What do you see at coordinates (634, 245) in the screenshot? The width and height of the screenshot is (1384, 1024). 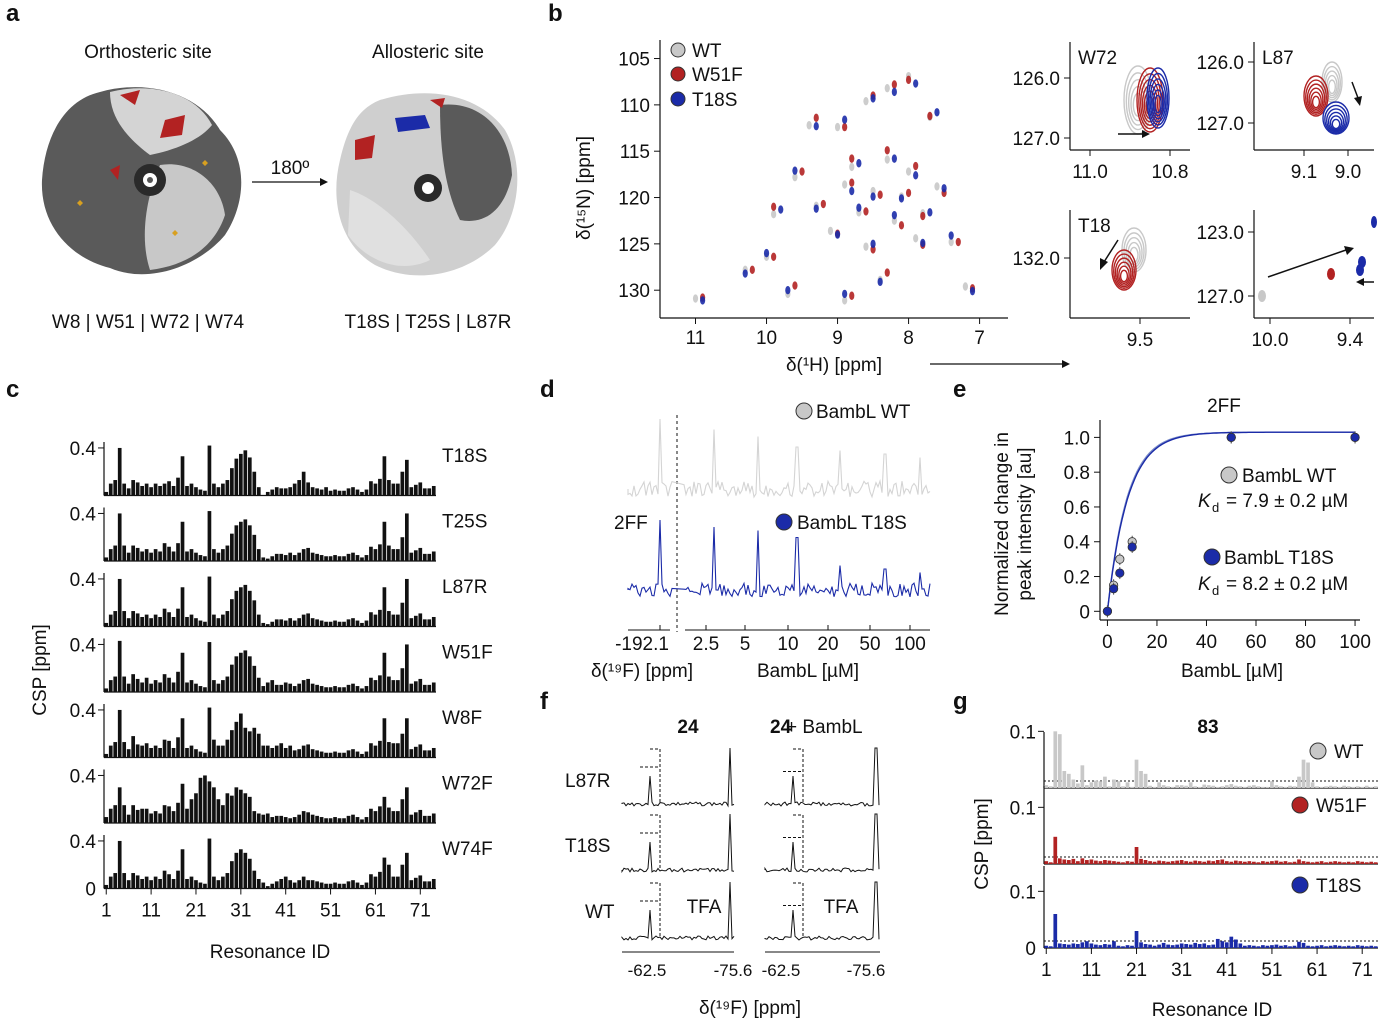 I see `b-ytick-label: 125` at bounding box center [634, 245].